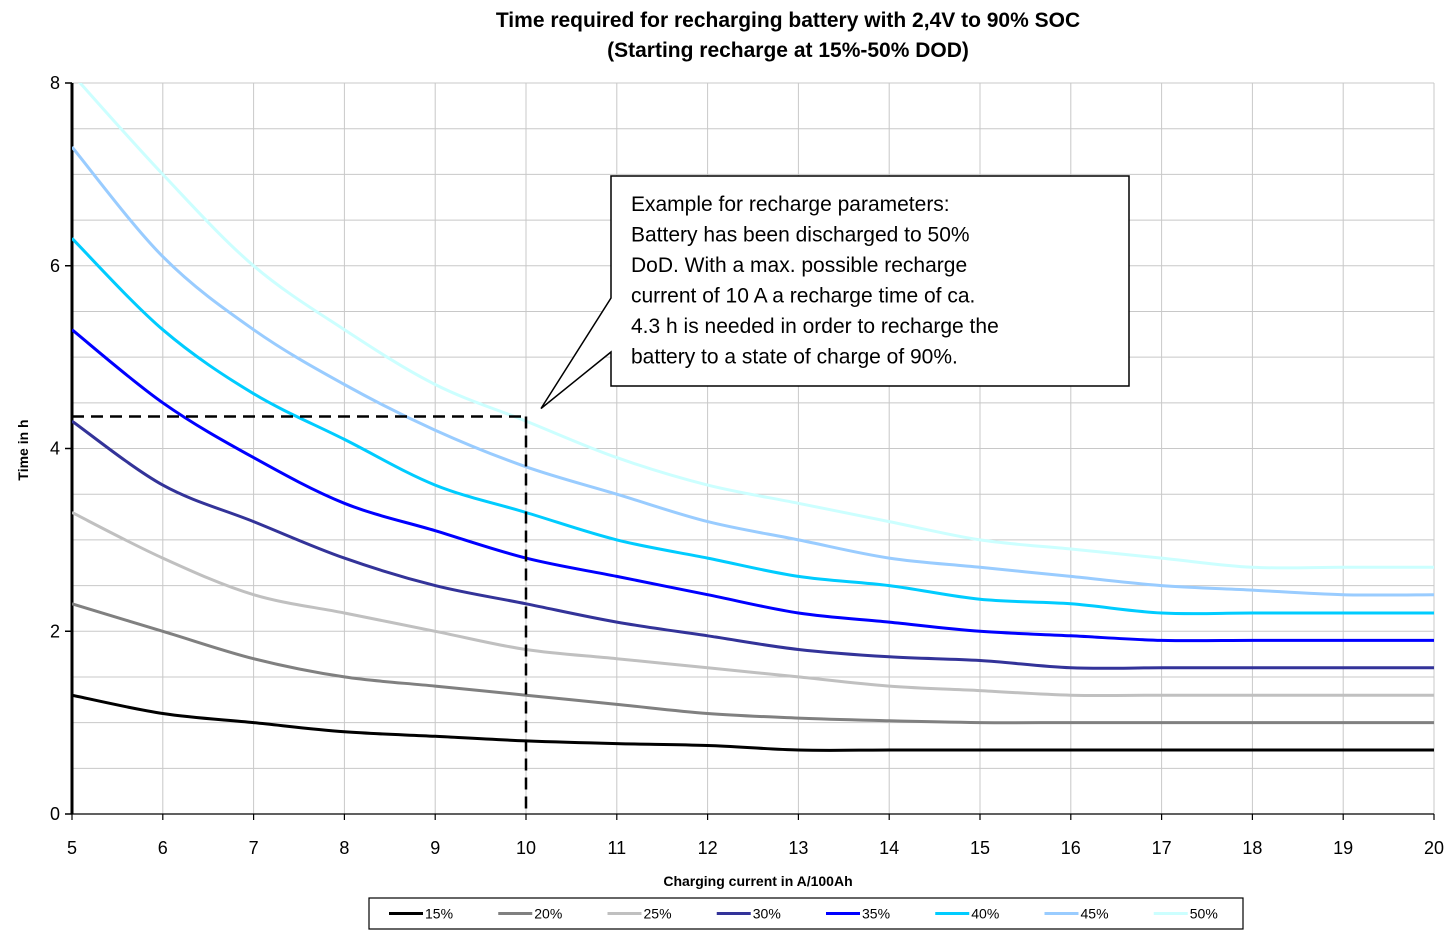 Image resolution: width=1456 pixels, height=930 pixels. I want to click on legend-label: 35%, so click(876, 914).